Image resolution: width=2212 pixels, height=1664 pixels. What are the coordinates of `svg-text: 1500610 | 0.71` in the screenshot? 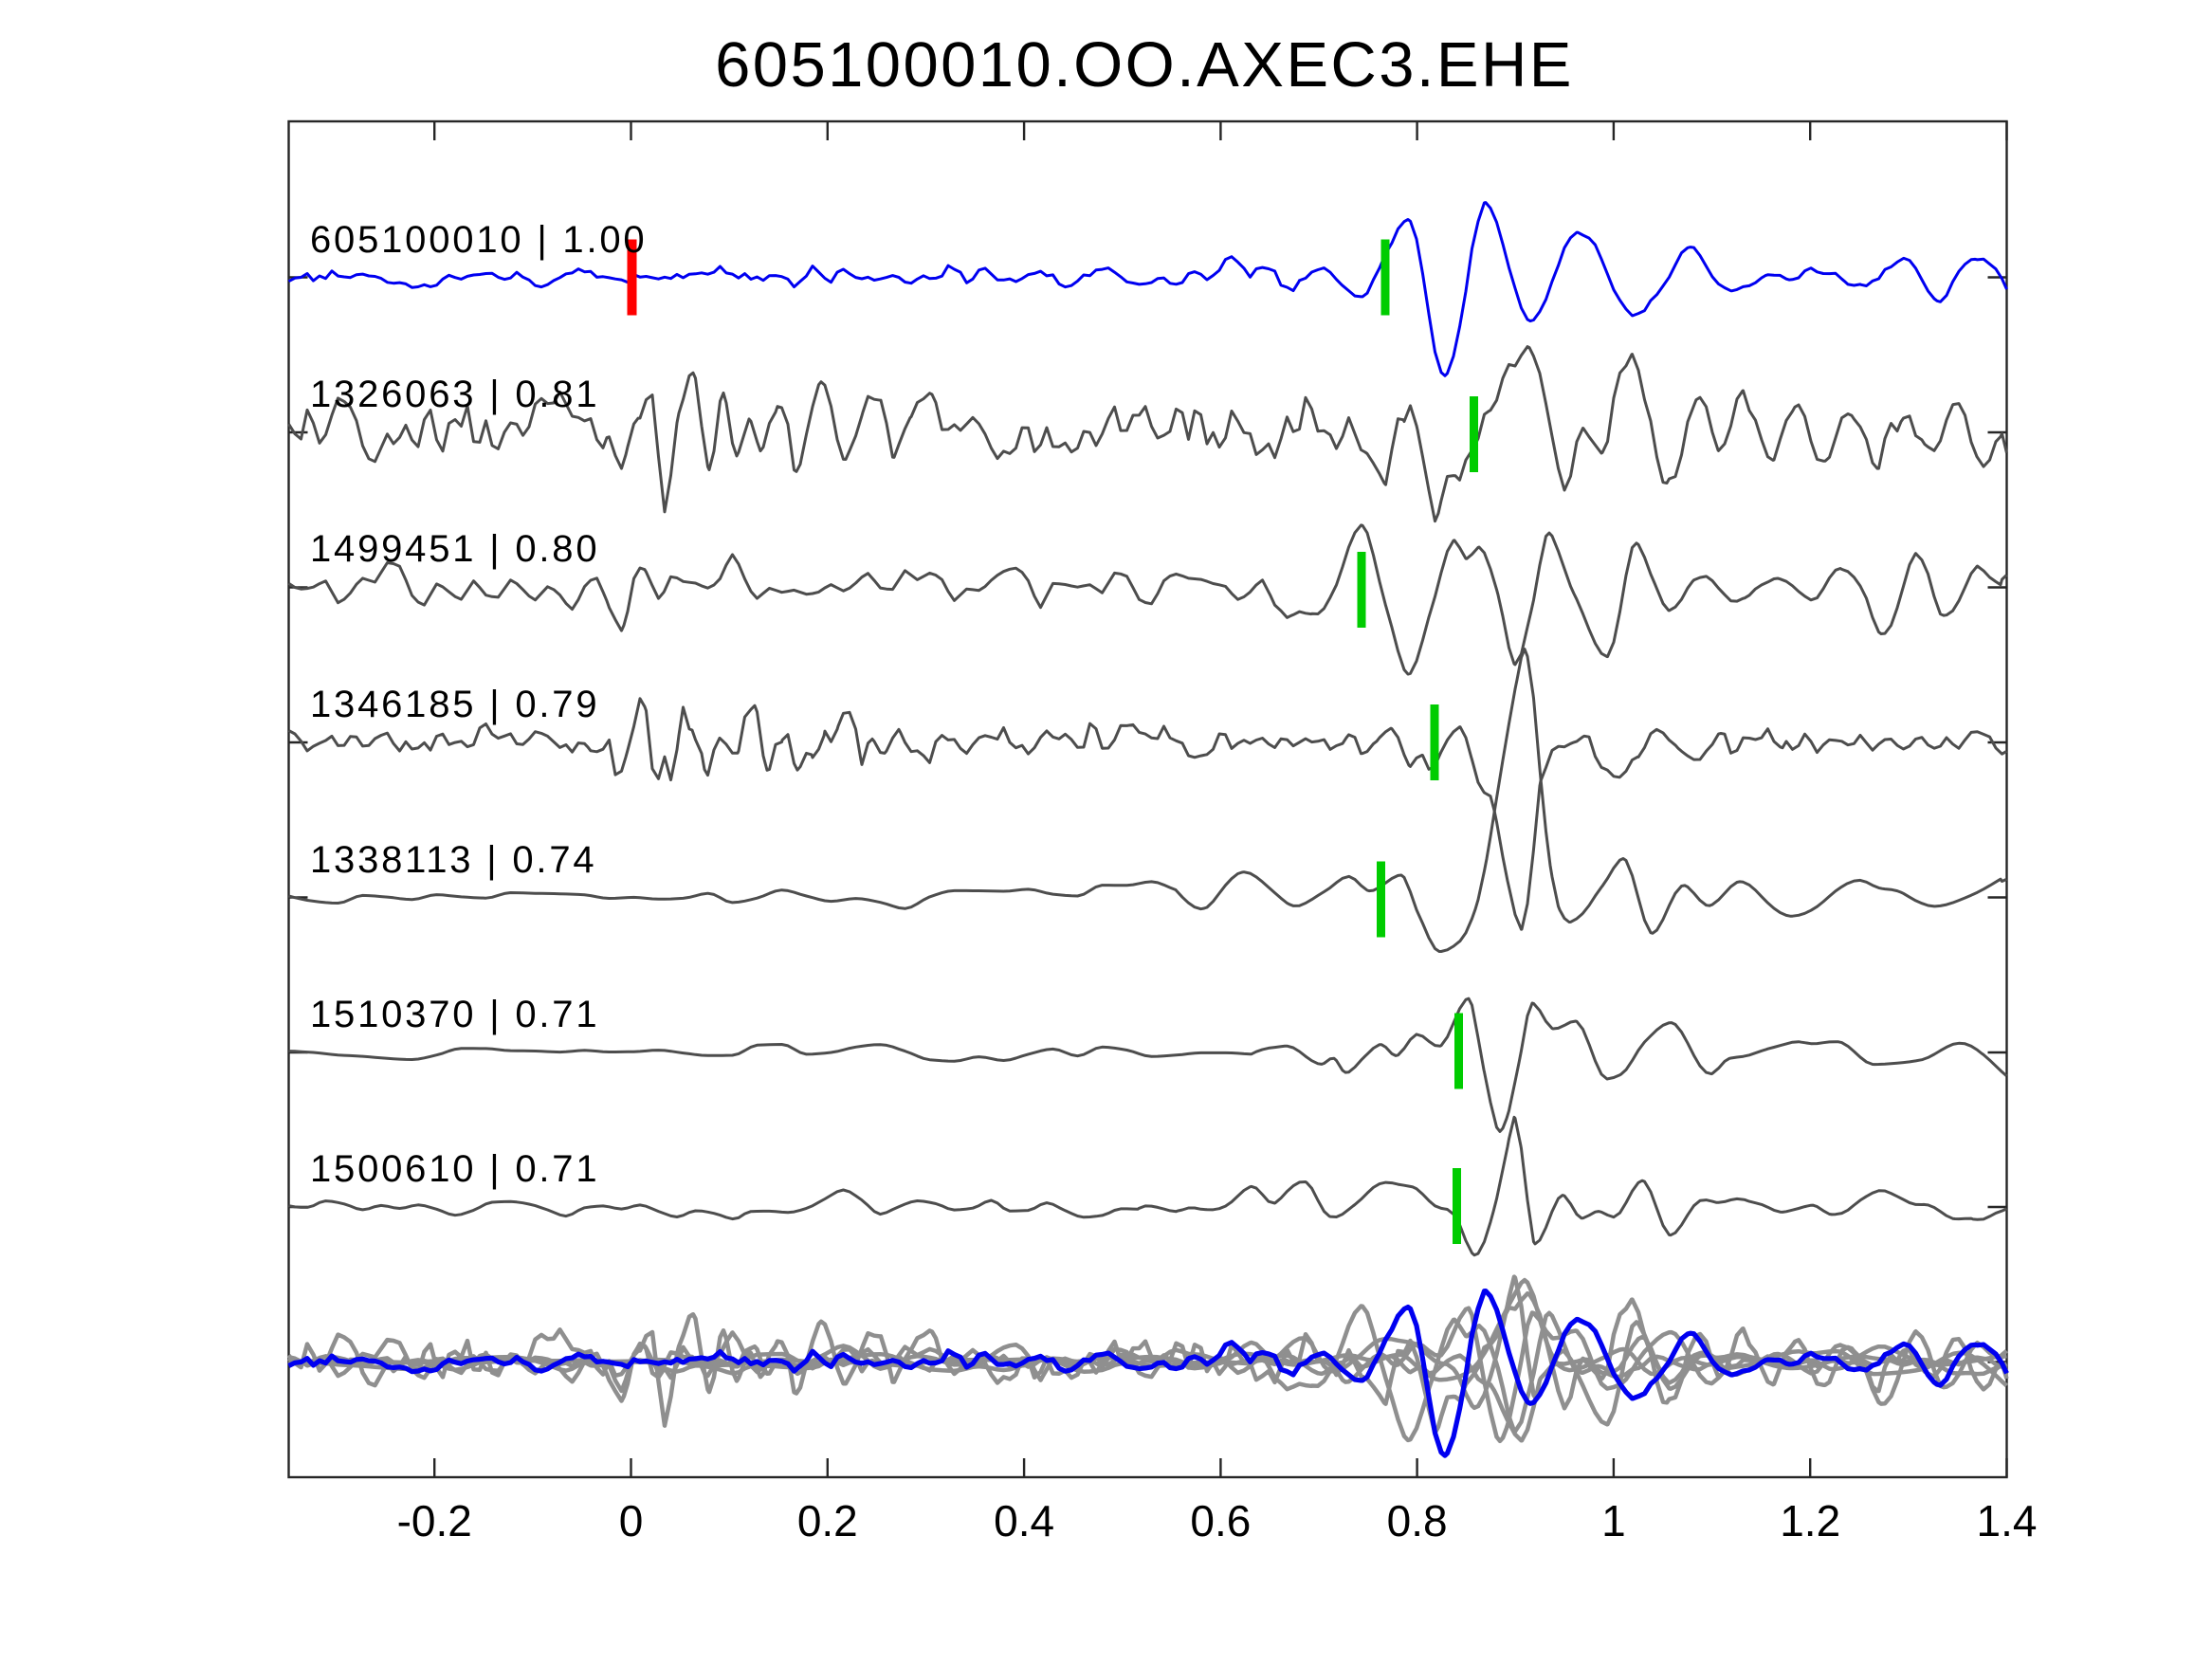 It's located at (454, 1169).